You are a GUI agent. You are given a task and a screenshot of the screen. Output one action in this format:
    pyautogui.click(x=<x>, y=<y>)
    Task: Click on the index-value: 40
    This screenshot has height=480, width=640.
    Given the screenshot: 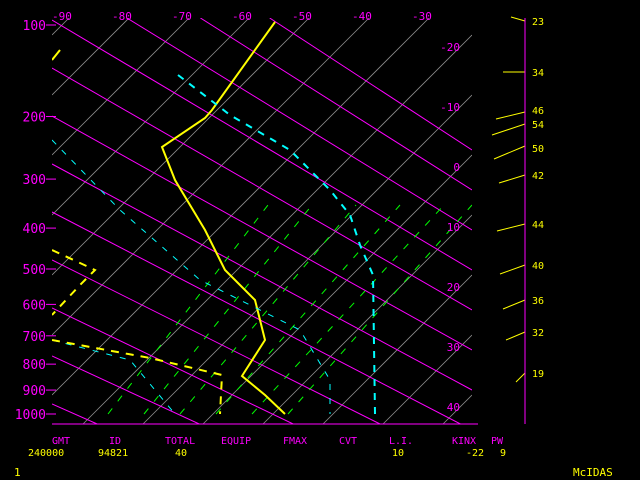 What is the action you would take?
    pyautogui.click(x=181, y=453)
    